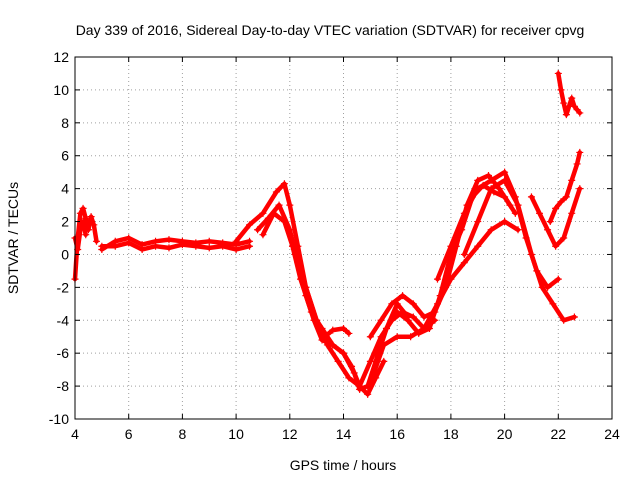  I want to click on y-tick-label: 6, so click(65, 156).